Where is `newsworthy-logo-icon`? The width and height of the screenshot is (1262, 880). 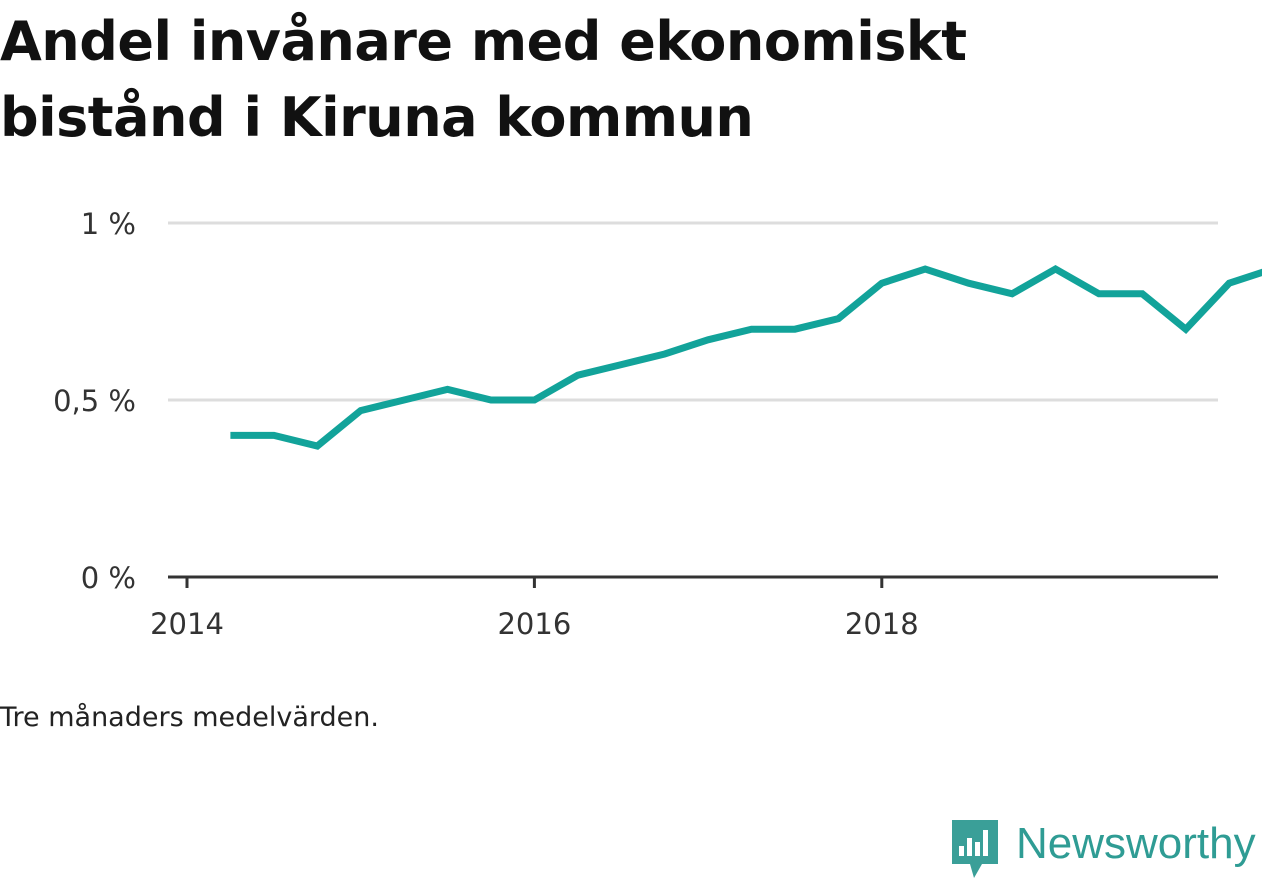 newsworthy-logo-icon is located at coordinates (975, 849).